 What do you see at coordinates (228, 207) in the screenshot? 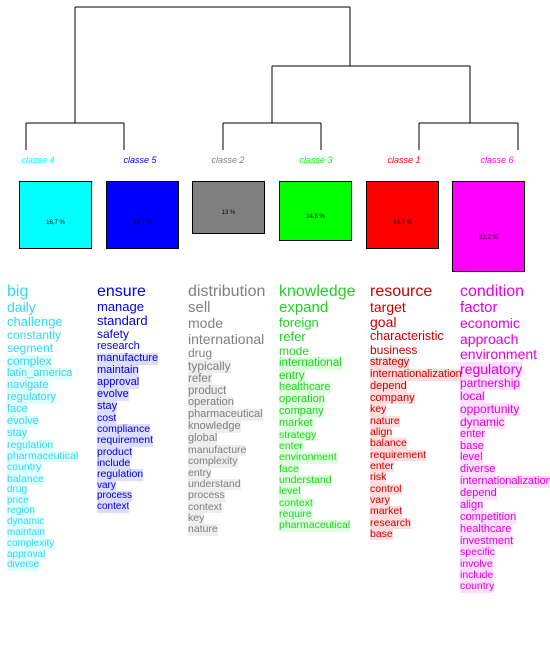
I see `class-box-c2: 13 %` at bounding box center [228, 207].